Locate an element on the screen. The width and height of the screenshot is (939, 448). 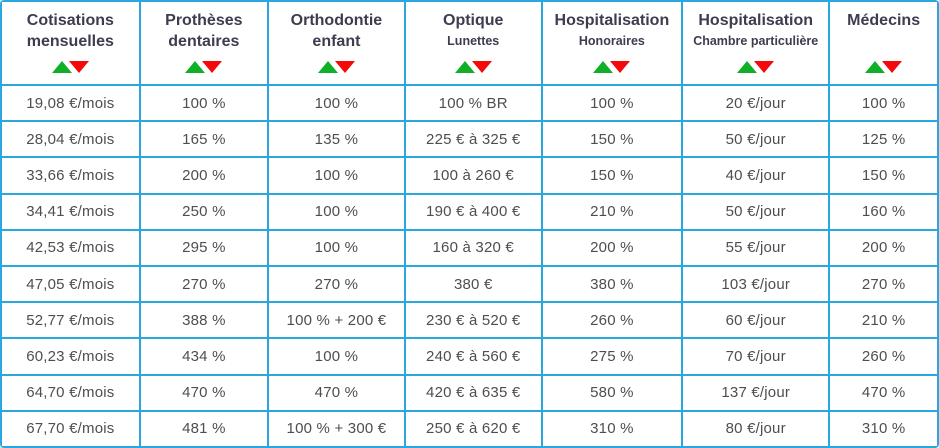
table-cell: 52,77 €/mois is located at coordinates (70, 320).